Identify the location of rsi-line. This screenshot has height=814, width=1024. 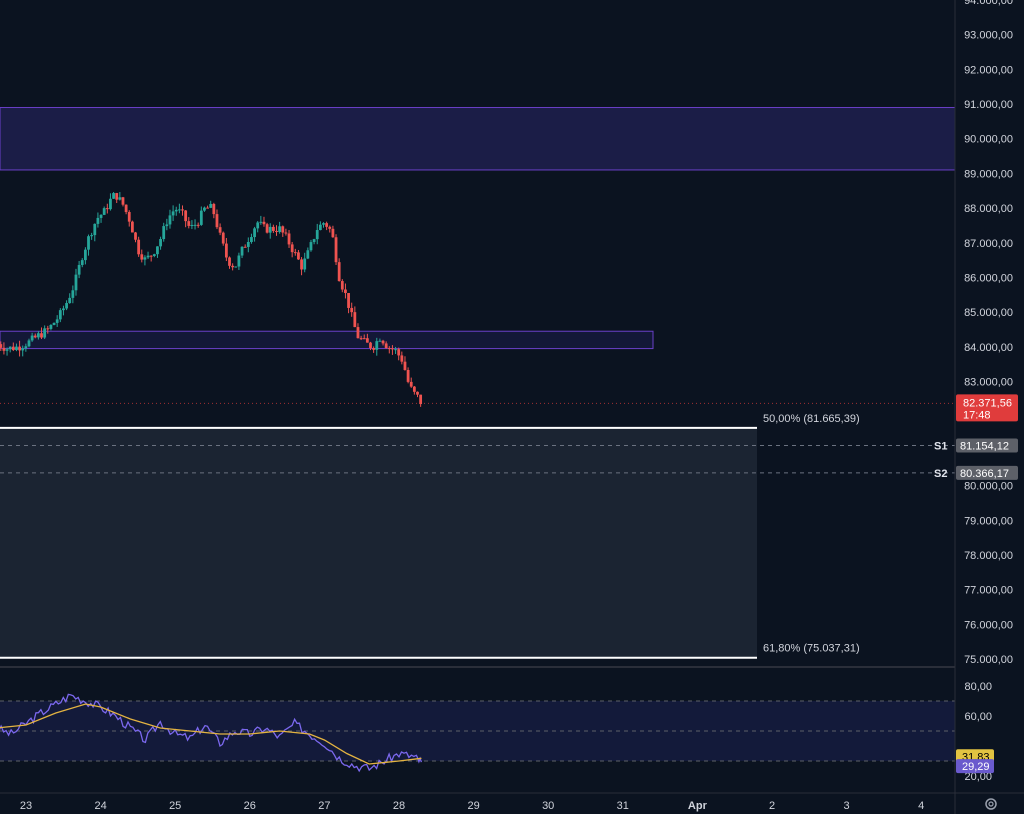
(211, 733).